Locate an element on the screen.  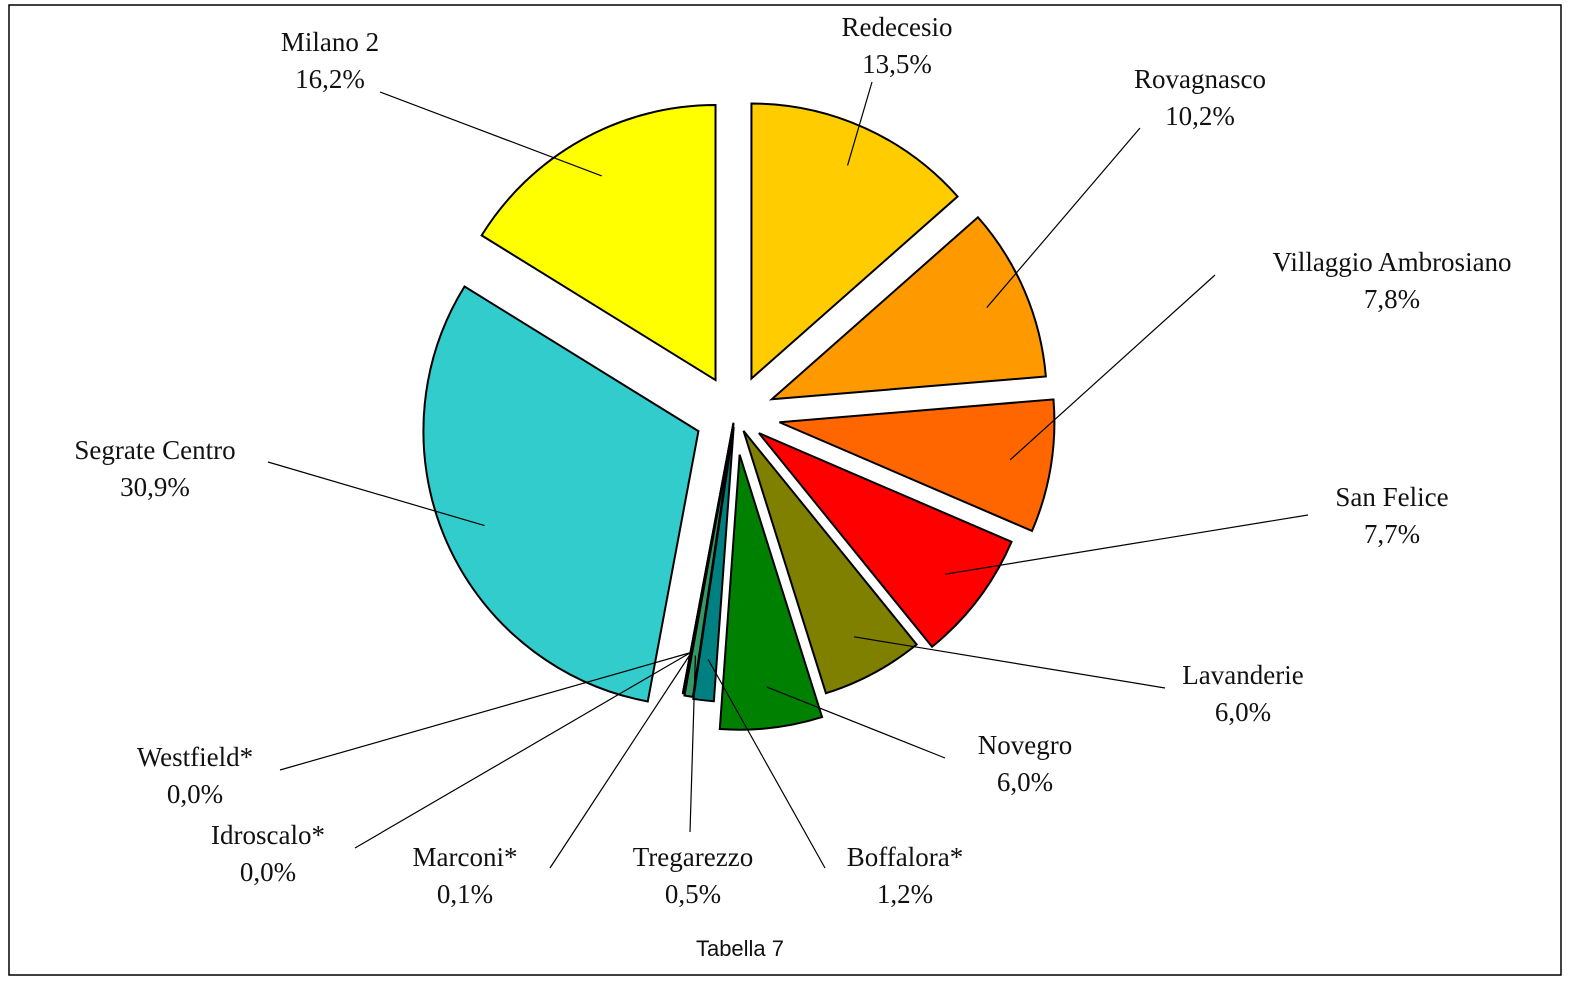
value-label: 16,2% is located at coordinates (330, 79).